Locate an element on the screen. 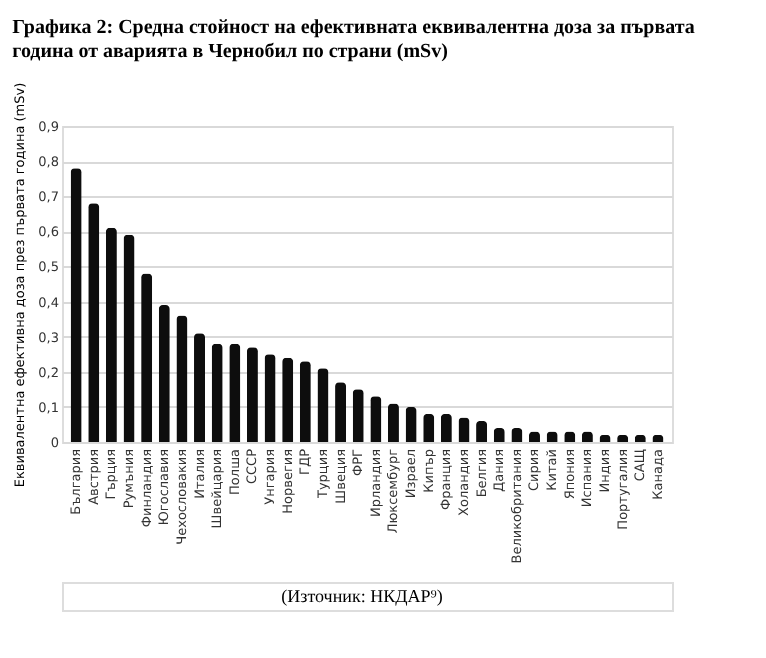  text: (Източник: НКДАР⁹) is located at coordinates (362, 596).